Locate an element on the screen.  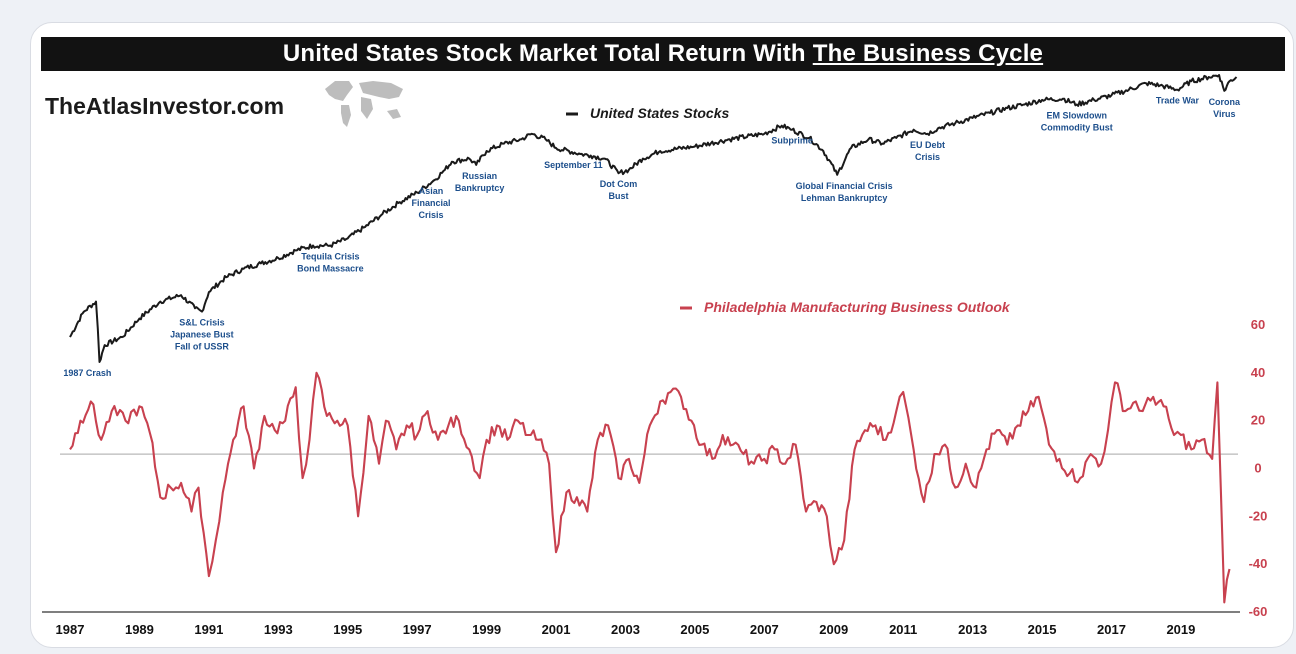
x-tick-label: 2017 is located at coordinates (1111, 629).